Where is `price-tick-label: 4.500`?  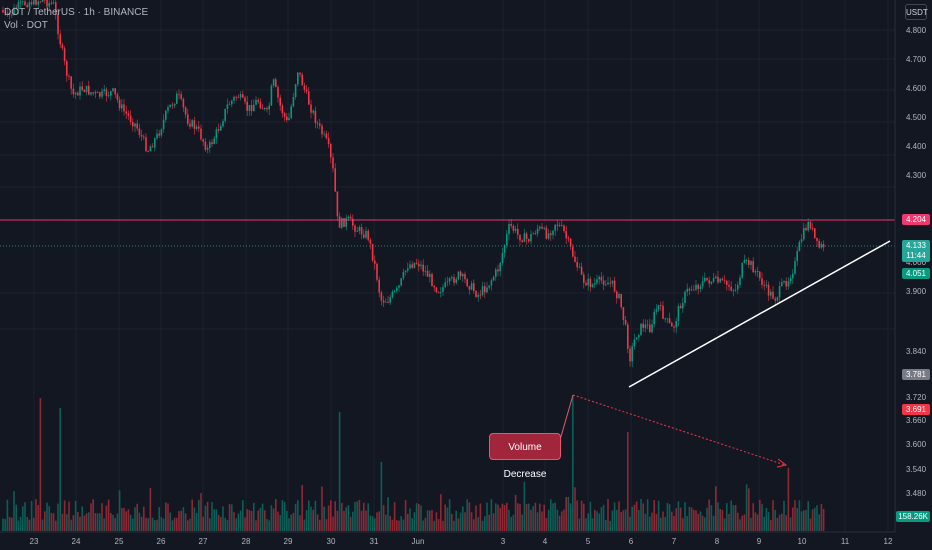 price-tick-label: 4.500 is located at coordinates (916, 117).